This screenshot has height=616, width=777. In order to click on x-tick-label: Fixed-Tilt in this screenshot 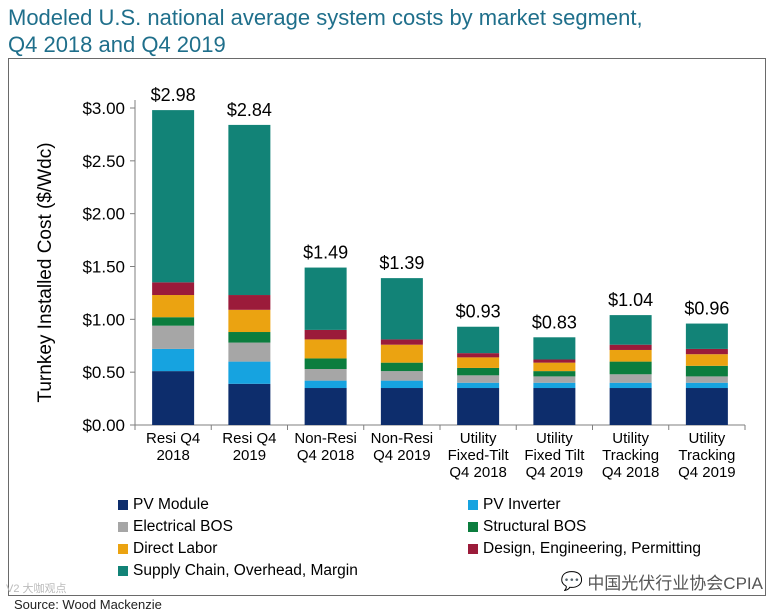, I will do `click(479, 455)`.